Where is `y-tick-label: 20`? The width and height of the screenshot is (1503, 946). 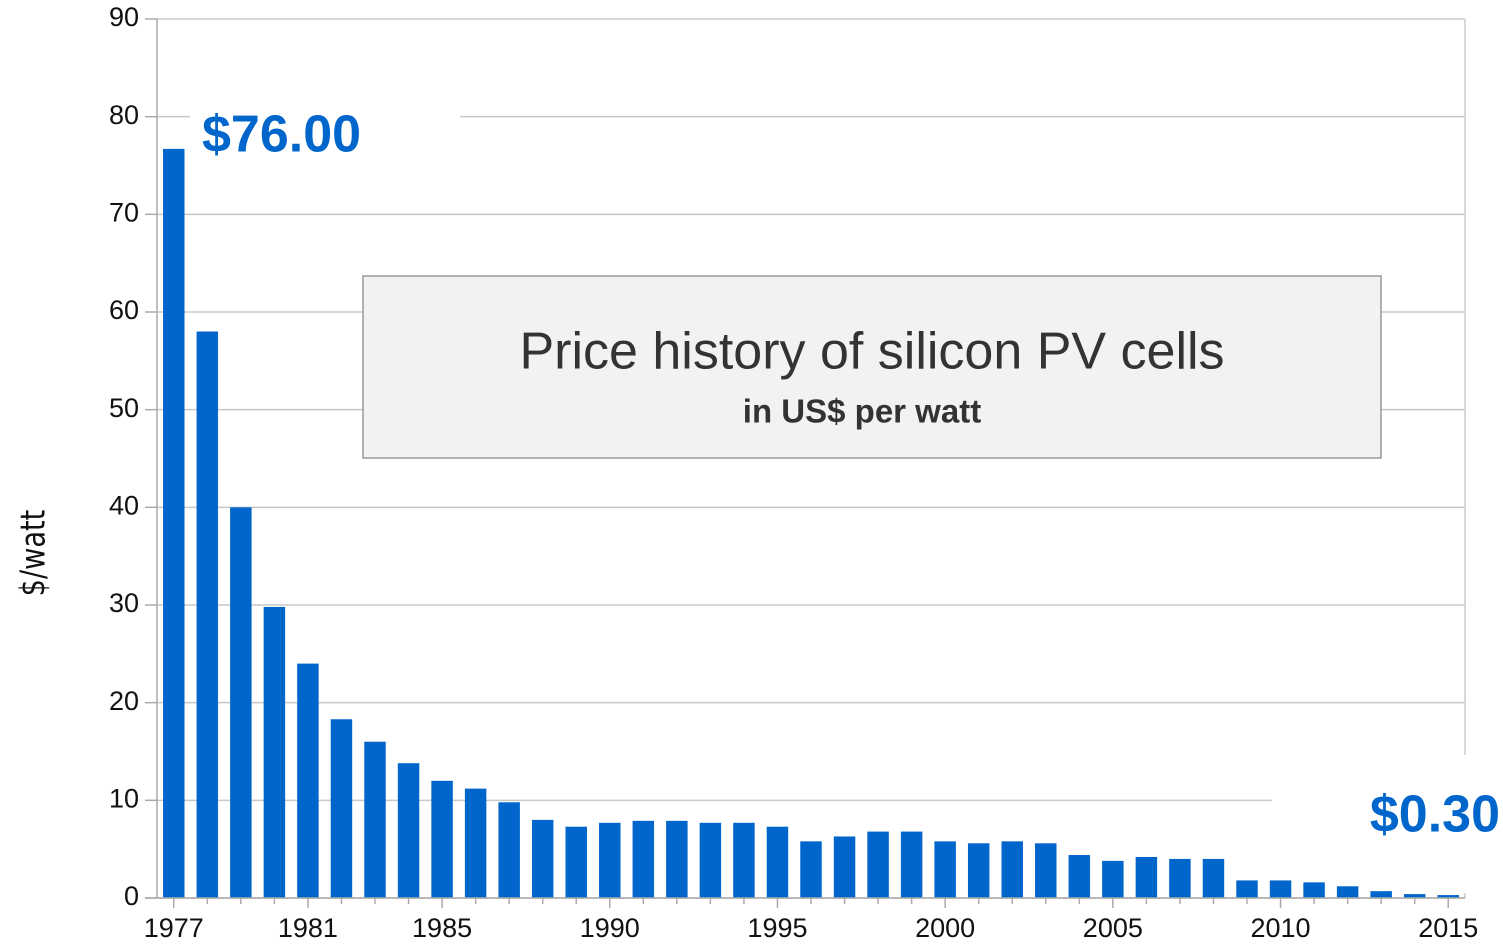
y-tick-label: 20 is located at coordinates (124, 701).